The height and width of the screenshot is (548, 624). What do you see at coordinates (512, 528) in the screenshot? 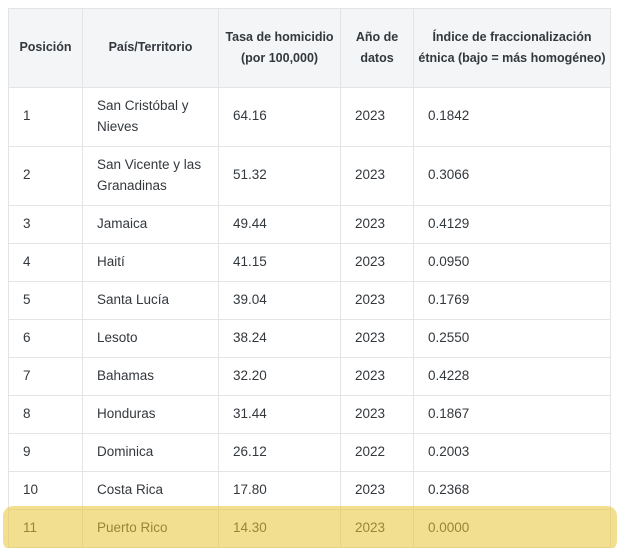
I see `cell-indice: 0.0000` at bounding box center [512, 528].